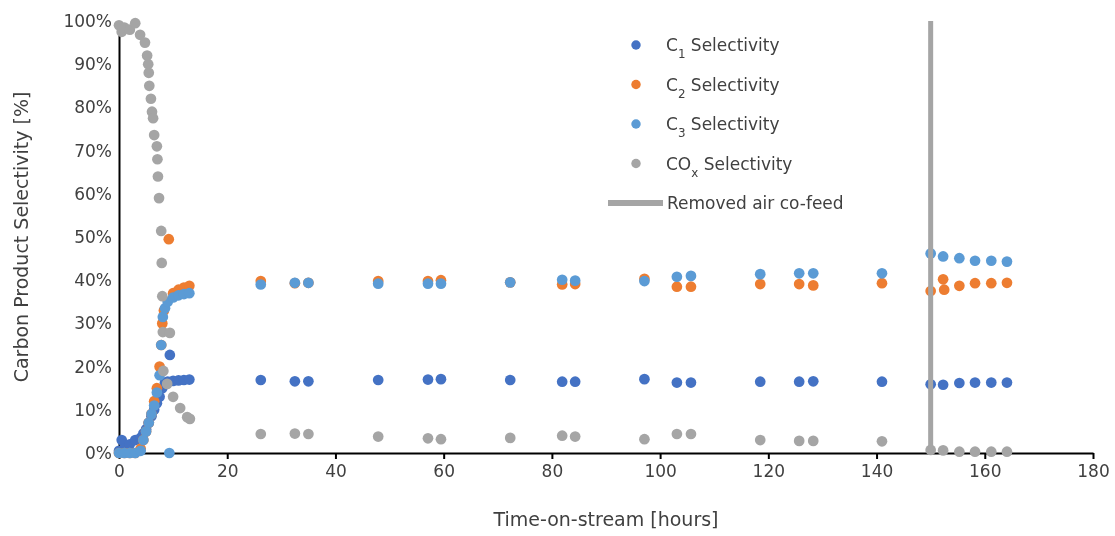 Image resolution: width=1115 pixels, height=536 pixels. What do you see at coordinates (729, 166) in the screenshot?
I see `legend-label: CO$_{x}$ Selectivity` at bounding box center [729, 166].